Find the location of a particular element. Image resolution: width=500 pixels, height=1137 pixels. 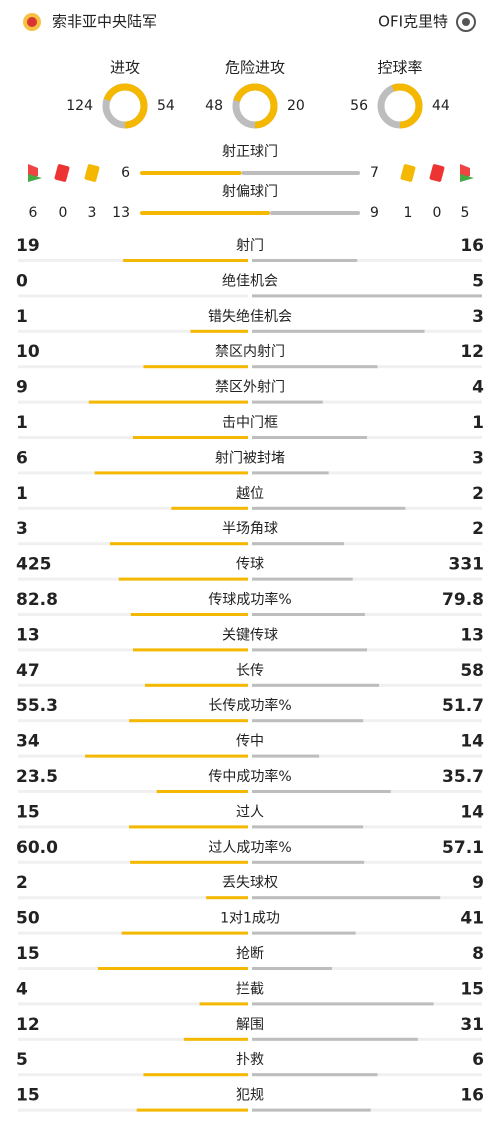

away-card-icons is located at coordinates (437, 173).